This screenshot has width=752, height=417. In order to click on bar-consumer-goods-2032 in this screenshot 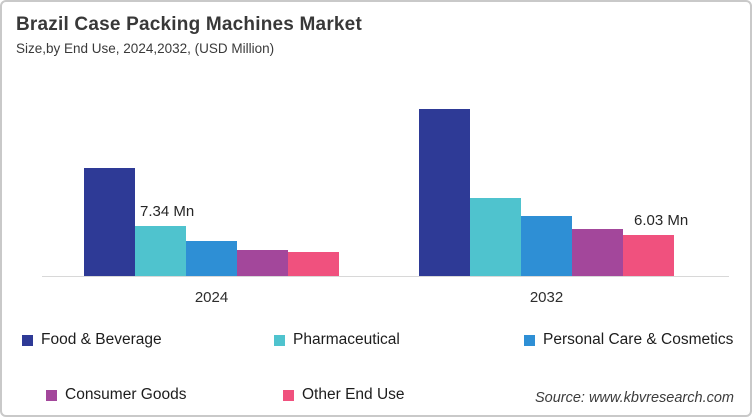, I will do `click(597, 252)`.